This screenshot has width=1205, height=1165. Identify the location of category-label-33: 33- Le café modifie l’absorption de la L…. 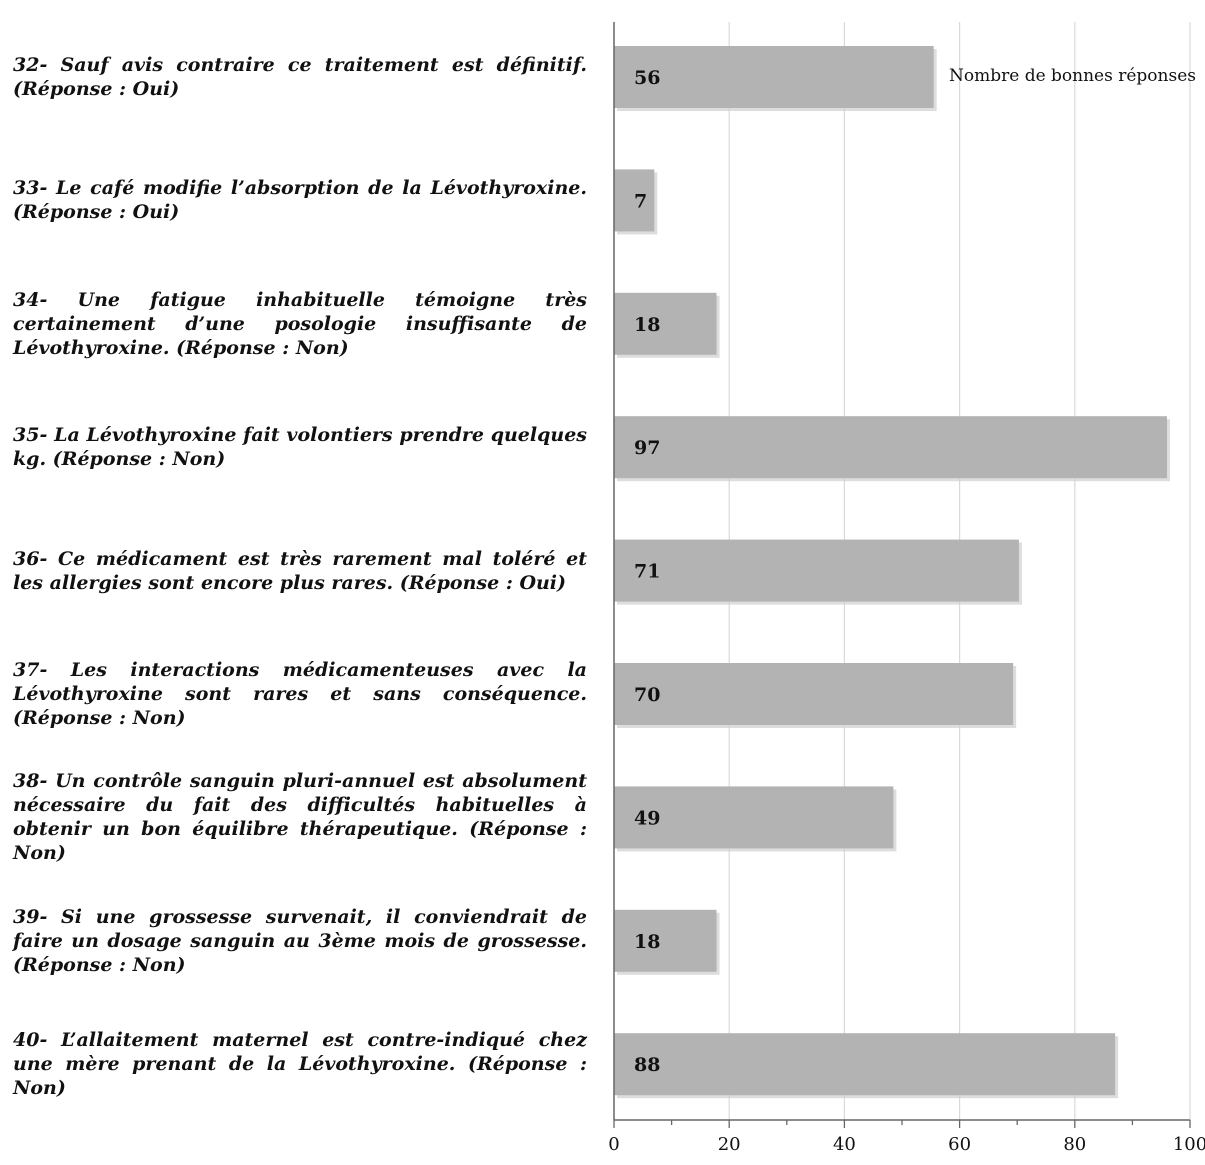
(300, 200).